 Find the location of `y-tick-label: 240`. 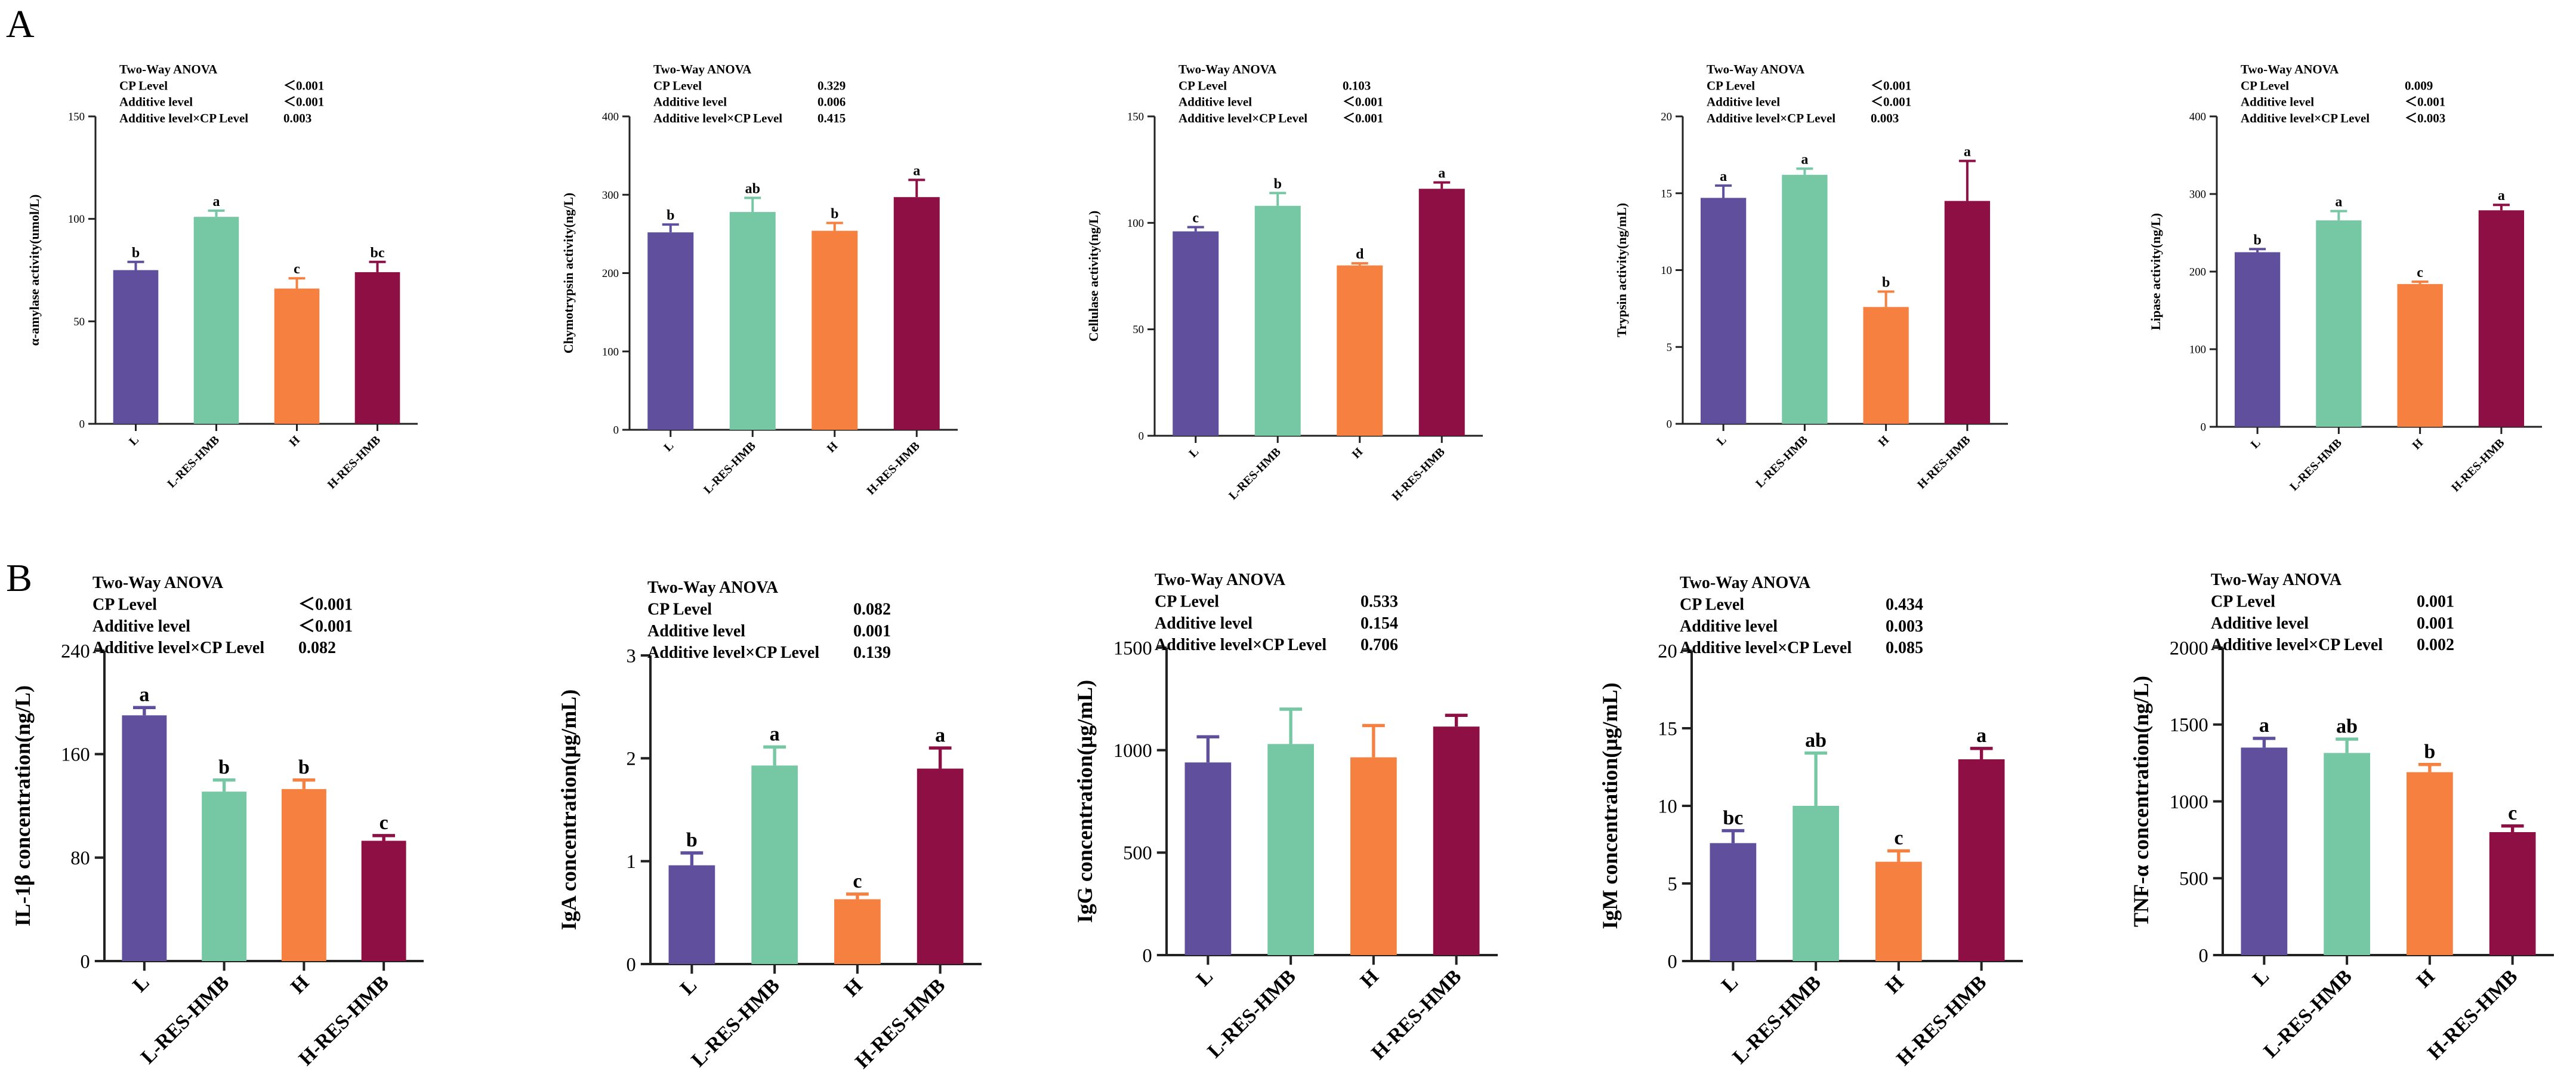

y-tick-label: 240 is located at coordinates (75, 651).